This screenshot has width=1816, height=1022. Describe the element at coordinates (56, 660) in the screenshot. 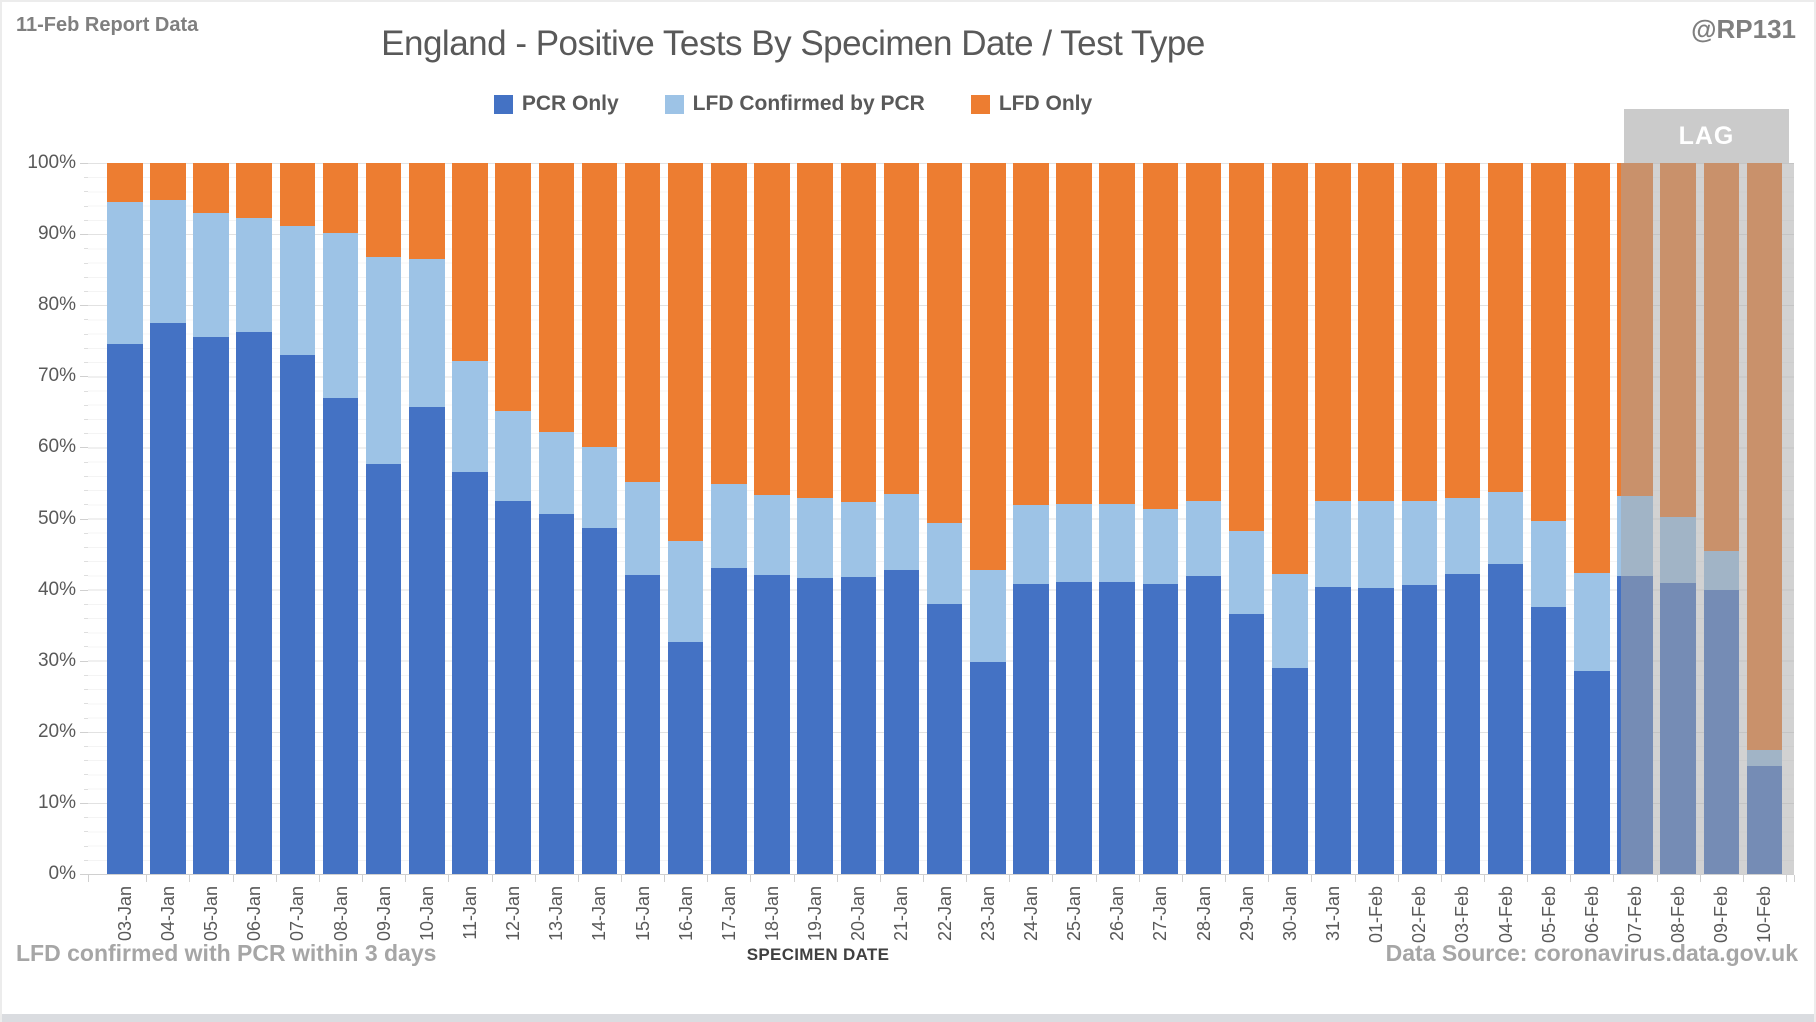

I see `y-axis-tick-label: 30%` at that location.